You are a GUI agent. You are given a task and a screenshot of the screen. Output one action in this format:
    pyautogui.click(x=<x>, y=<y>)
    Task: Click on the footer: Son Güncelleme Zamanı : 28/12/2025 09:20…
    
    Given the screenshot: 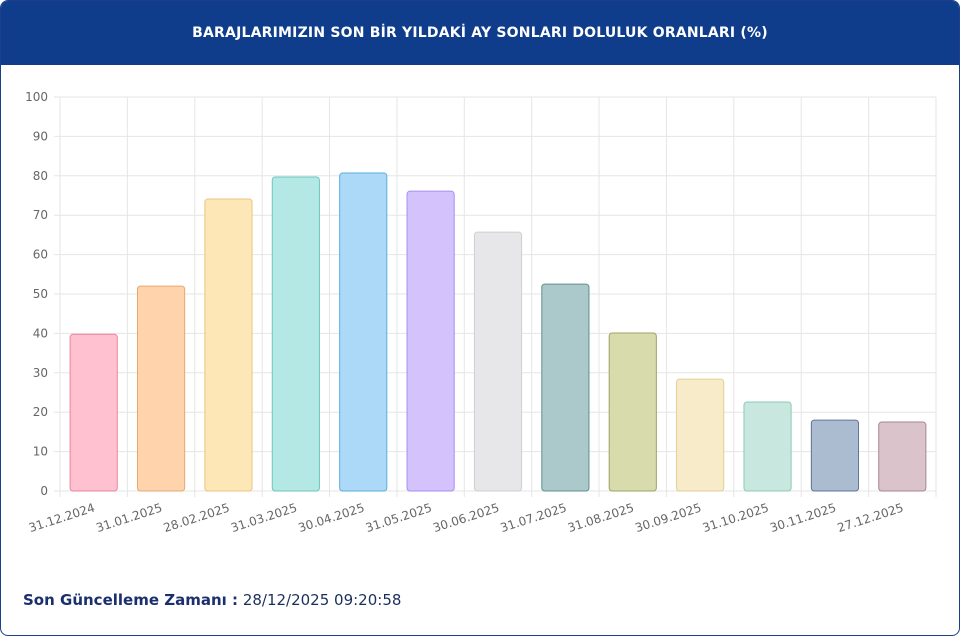 What is the action you would take?
    pyautogui.click(x=212, y=600)
    